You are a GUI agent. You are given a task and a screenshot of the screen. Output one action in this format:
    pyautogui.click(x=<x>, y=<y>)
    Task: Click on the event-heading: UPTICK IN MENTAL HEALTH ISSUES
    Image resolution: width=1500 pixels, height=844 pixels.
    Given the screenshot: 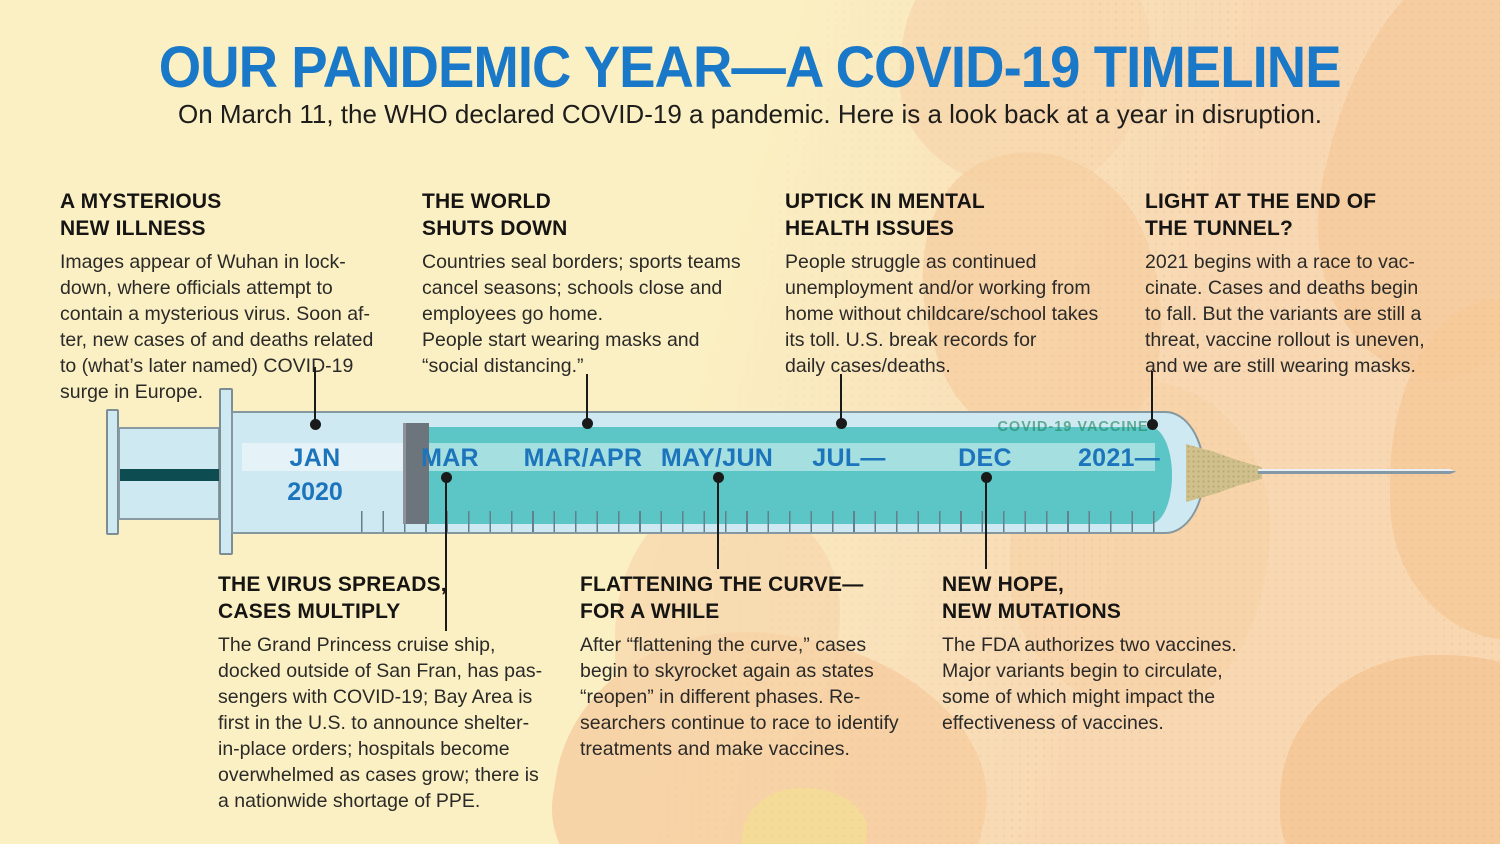 What is the action you would take?
    pyautogui.click(x=885, y=215)
    